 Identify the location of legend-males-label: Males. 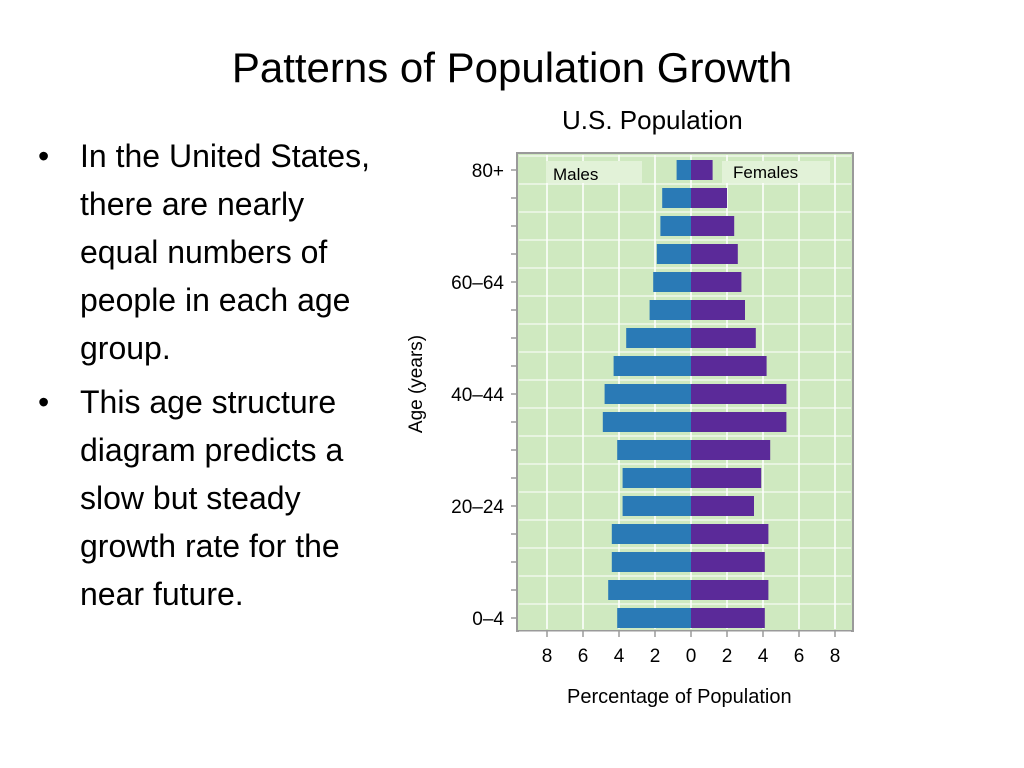
(575, 174).